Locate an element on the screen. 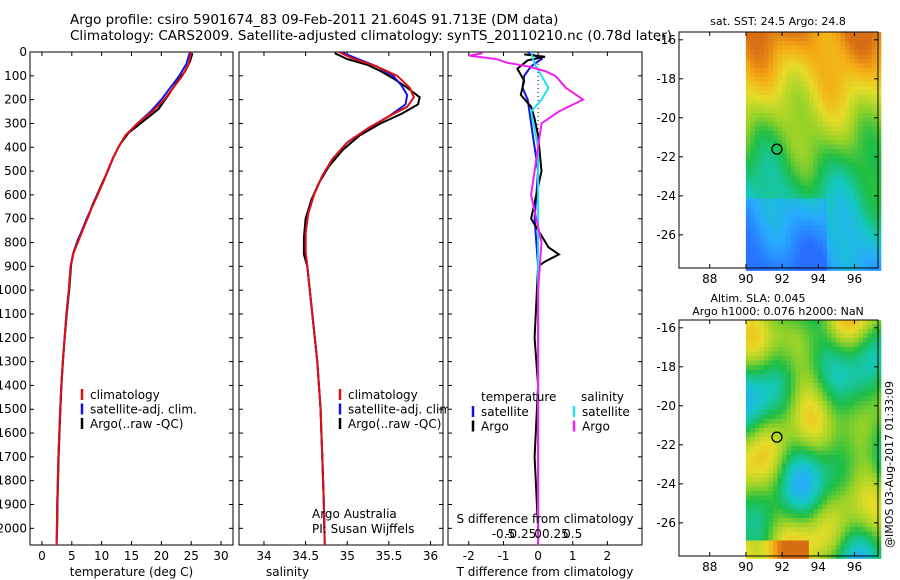 The image size is (900, 580). difference-series-line is located at coordinates (527, 298).